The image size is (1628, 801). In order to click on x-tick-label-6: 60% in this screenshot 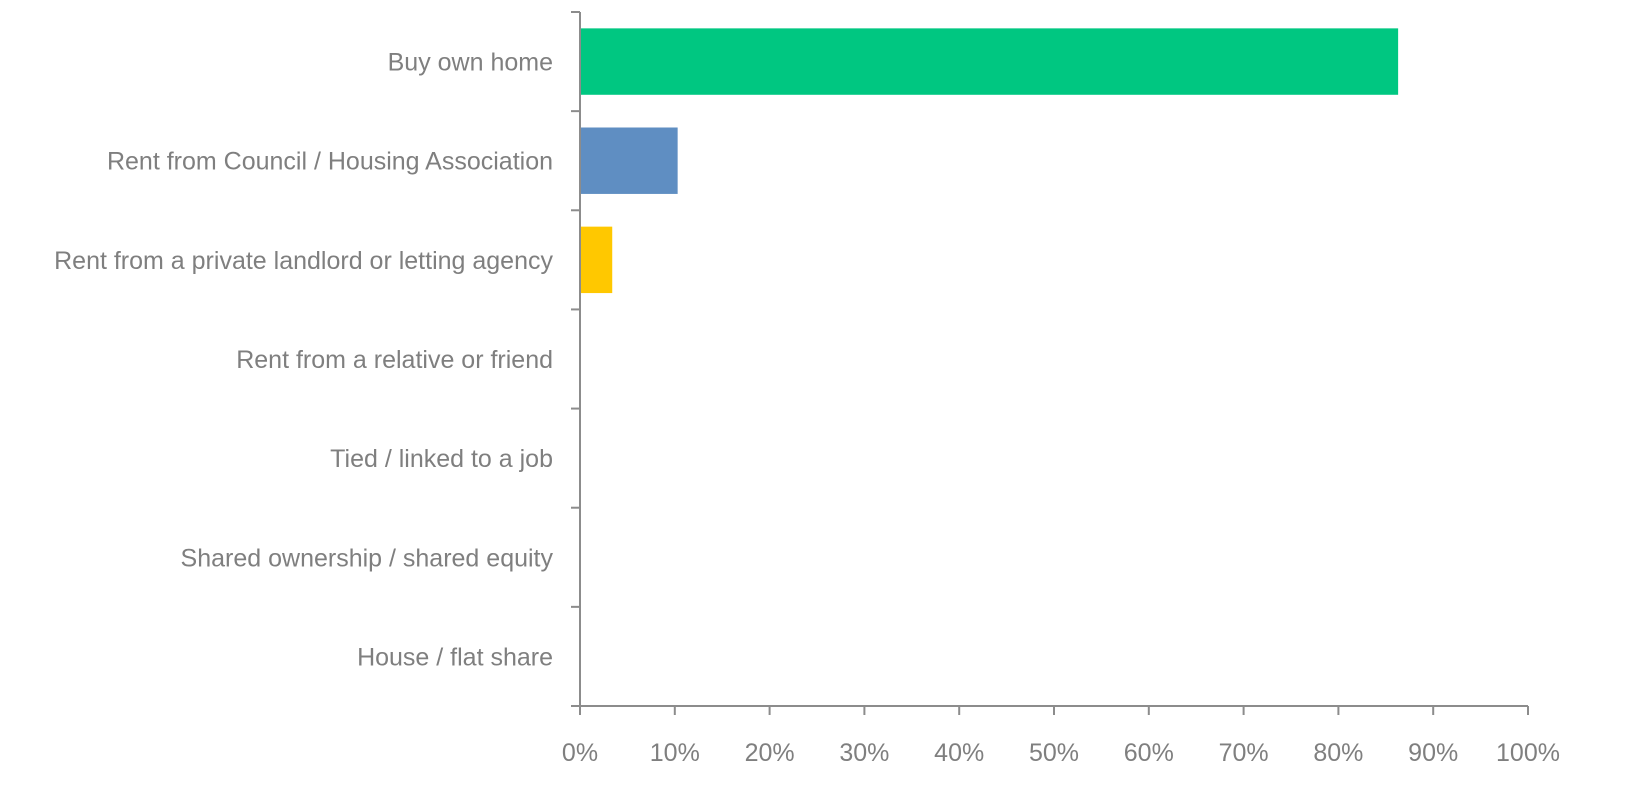, I will do `click(1149, 753)`.